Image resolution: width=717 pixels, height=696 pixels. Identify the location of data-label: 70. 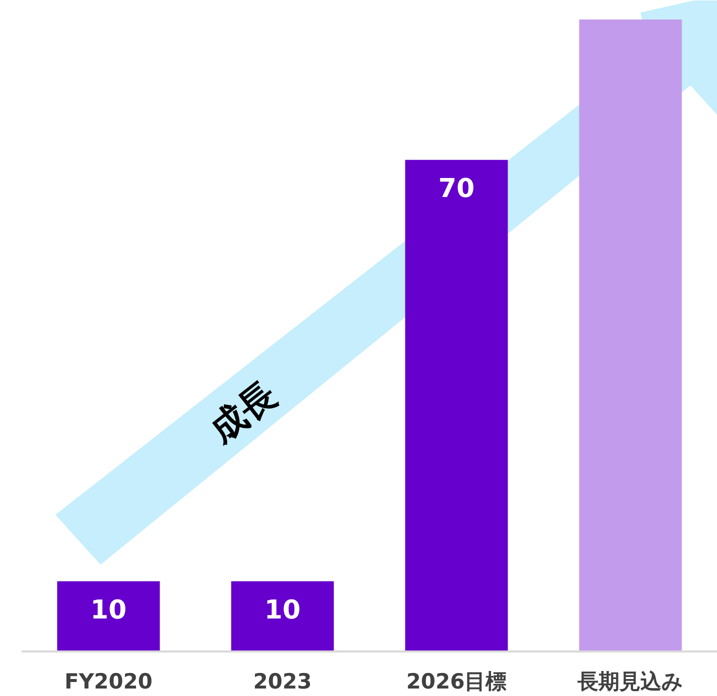
(456, 189).